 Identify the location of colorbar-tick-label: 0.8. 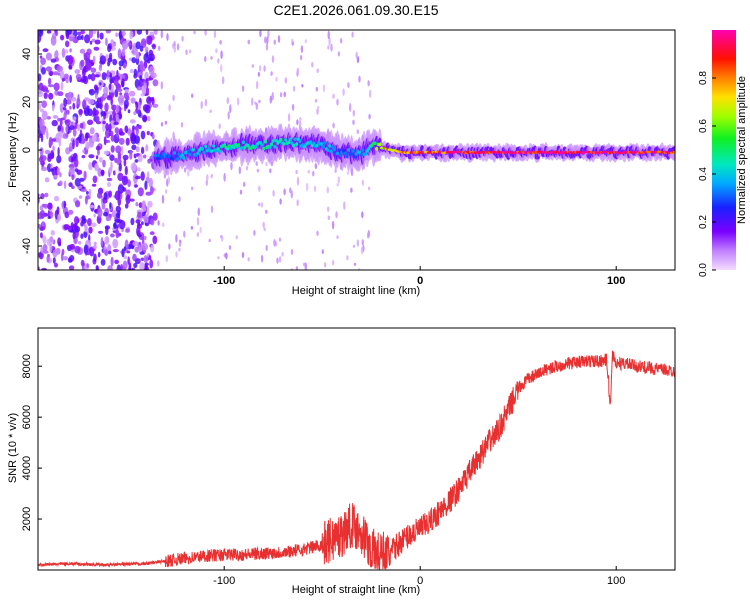
(703, 78).